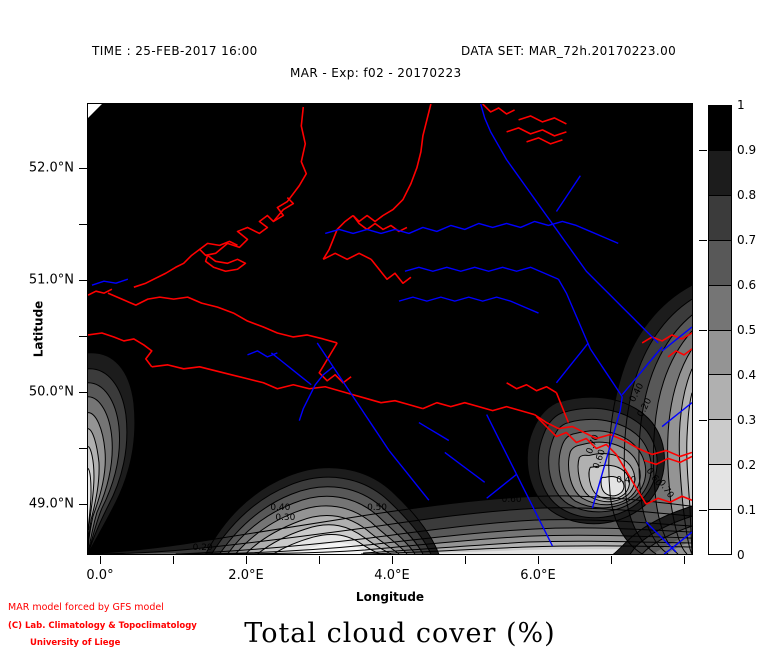  I want to click on y-axis-tick-label: 50.0°N, so click(51, 392).